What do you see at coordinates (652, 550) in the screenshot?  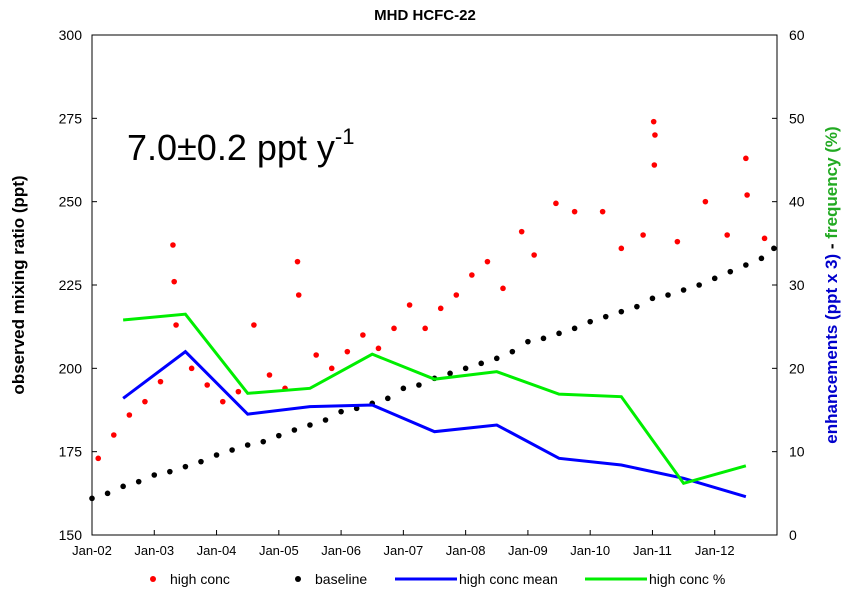 I see `x-tick-label: Jan-11` at bounding box center [652, 550].